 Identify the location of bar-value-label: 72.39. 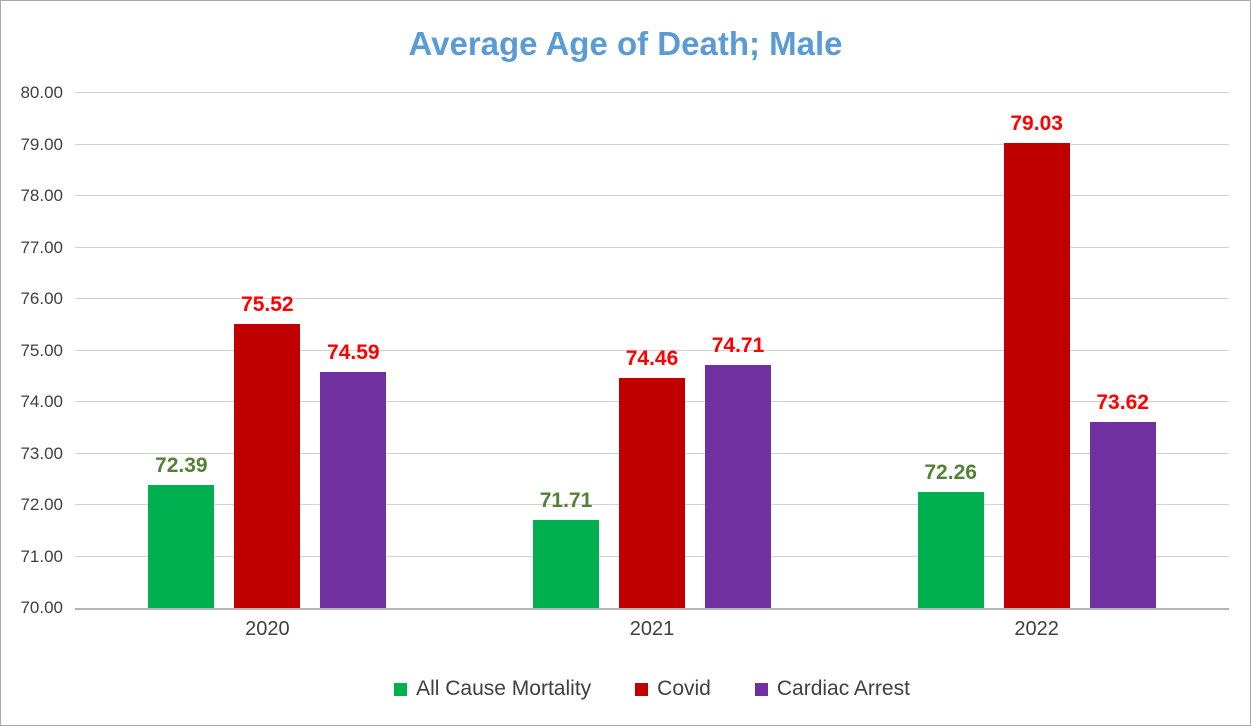
(181, 465).